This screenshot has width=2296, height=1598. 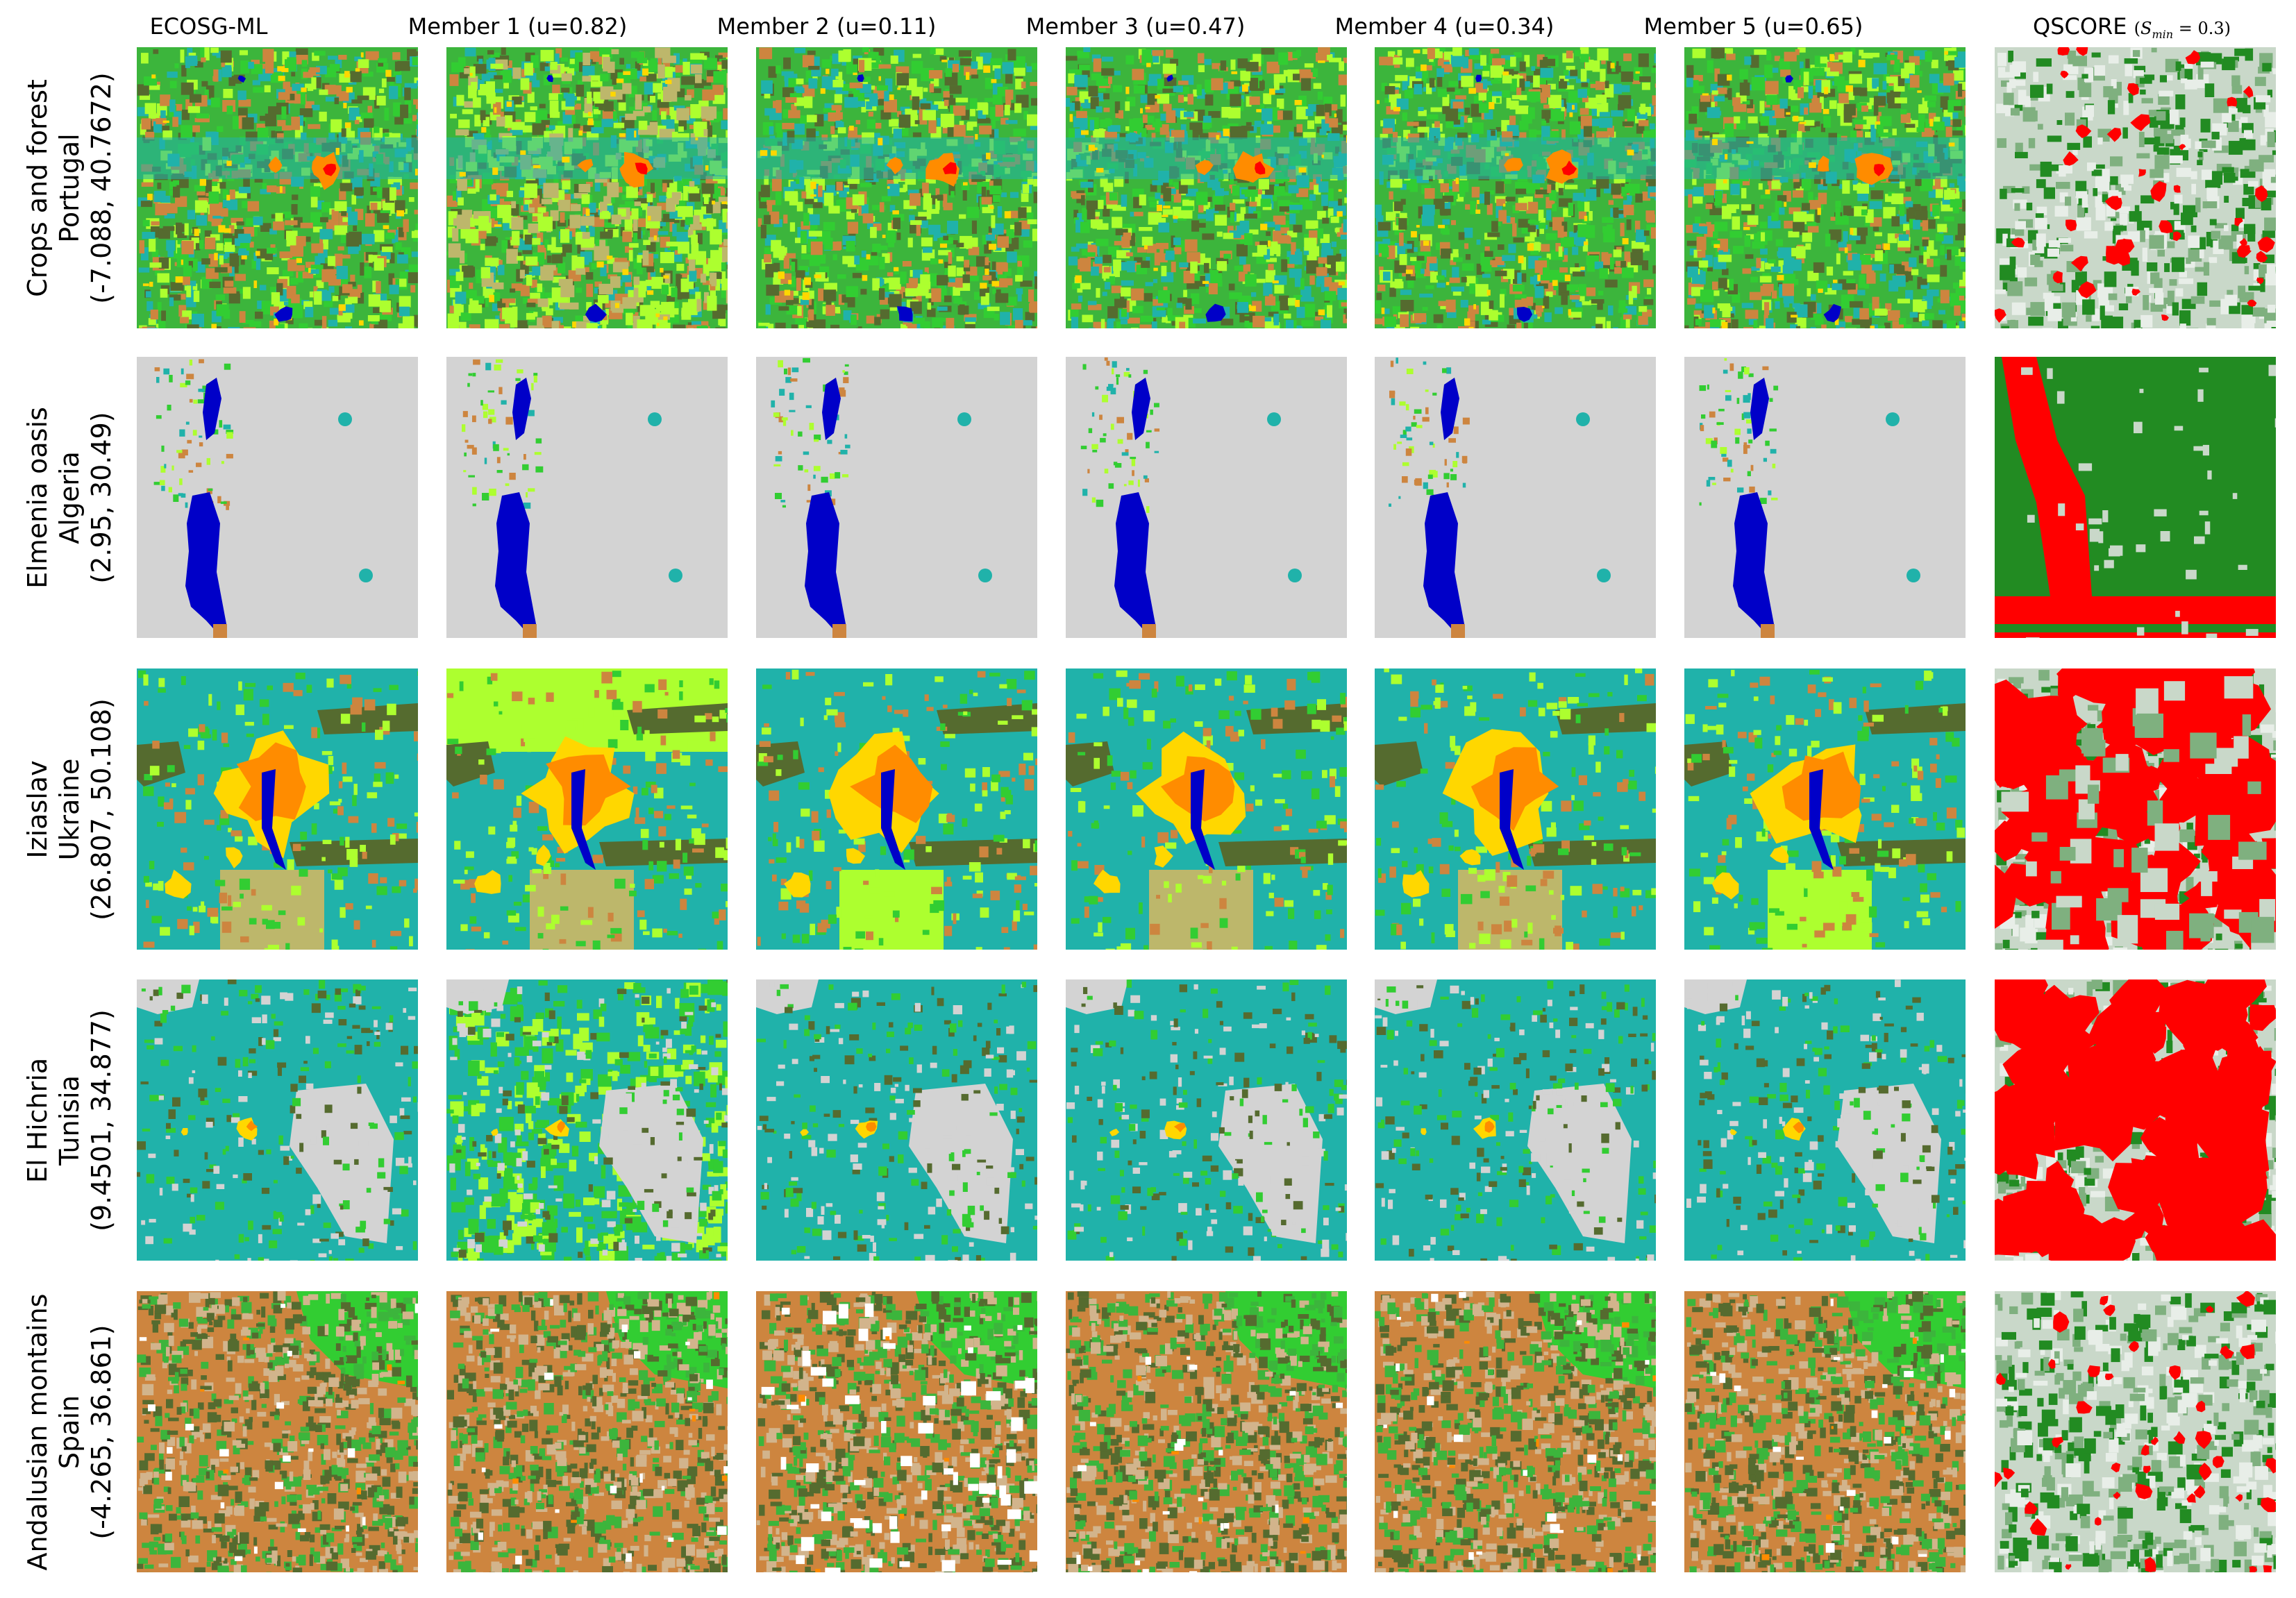 I want to click on map-panel-ukraine-qscore, so click(x=2135, y=809).